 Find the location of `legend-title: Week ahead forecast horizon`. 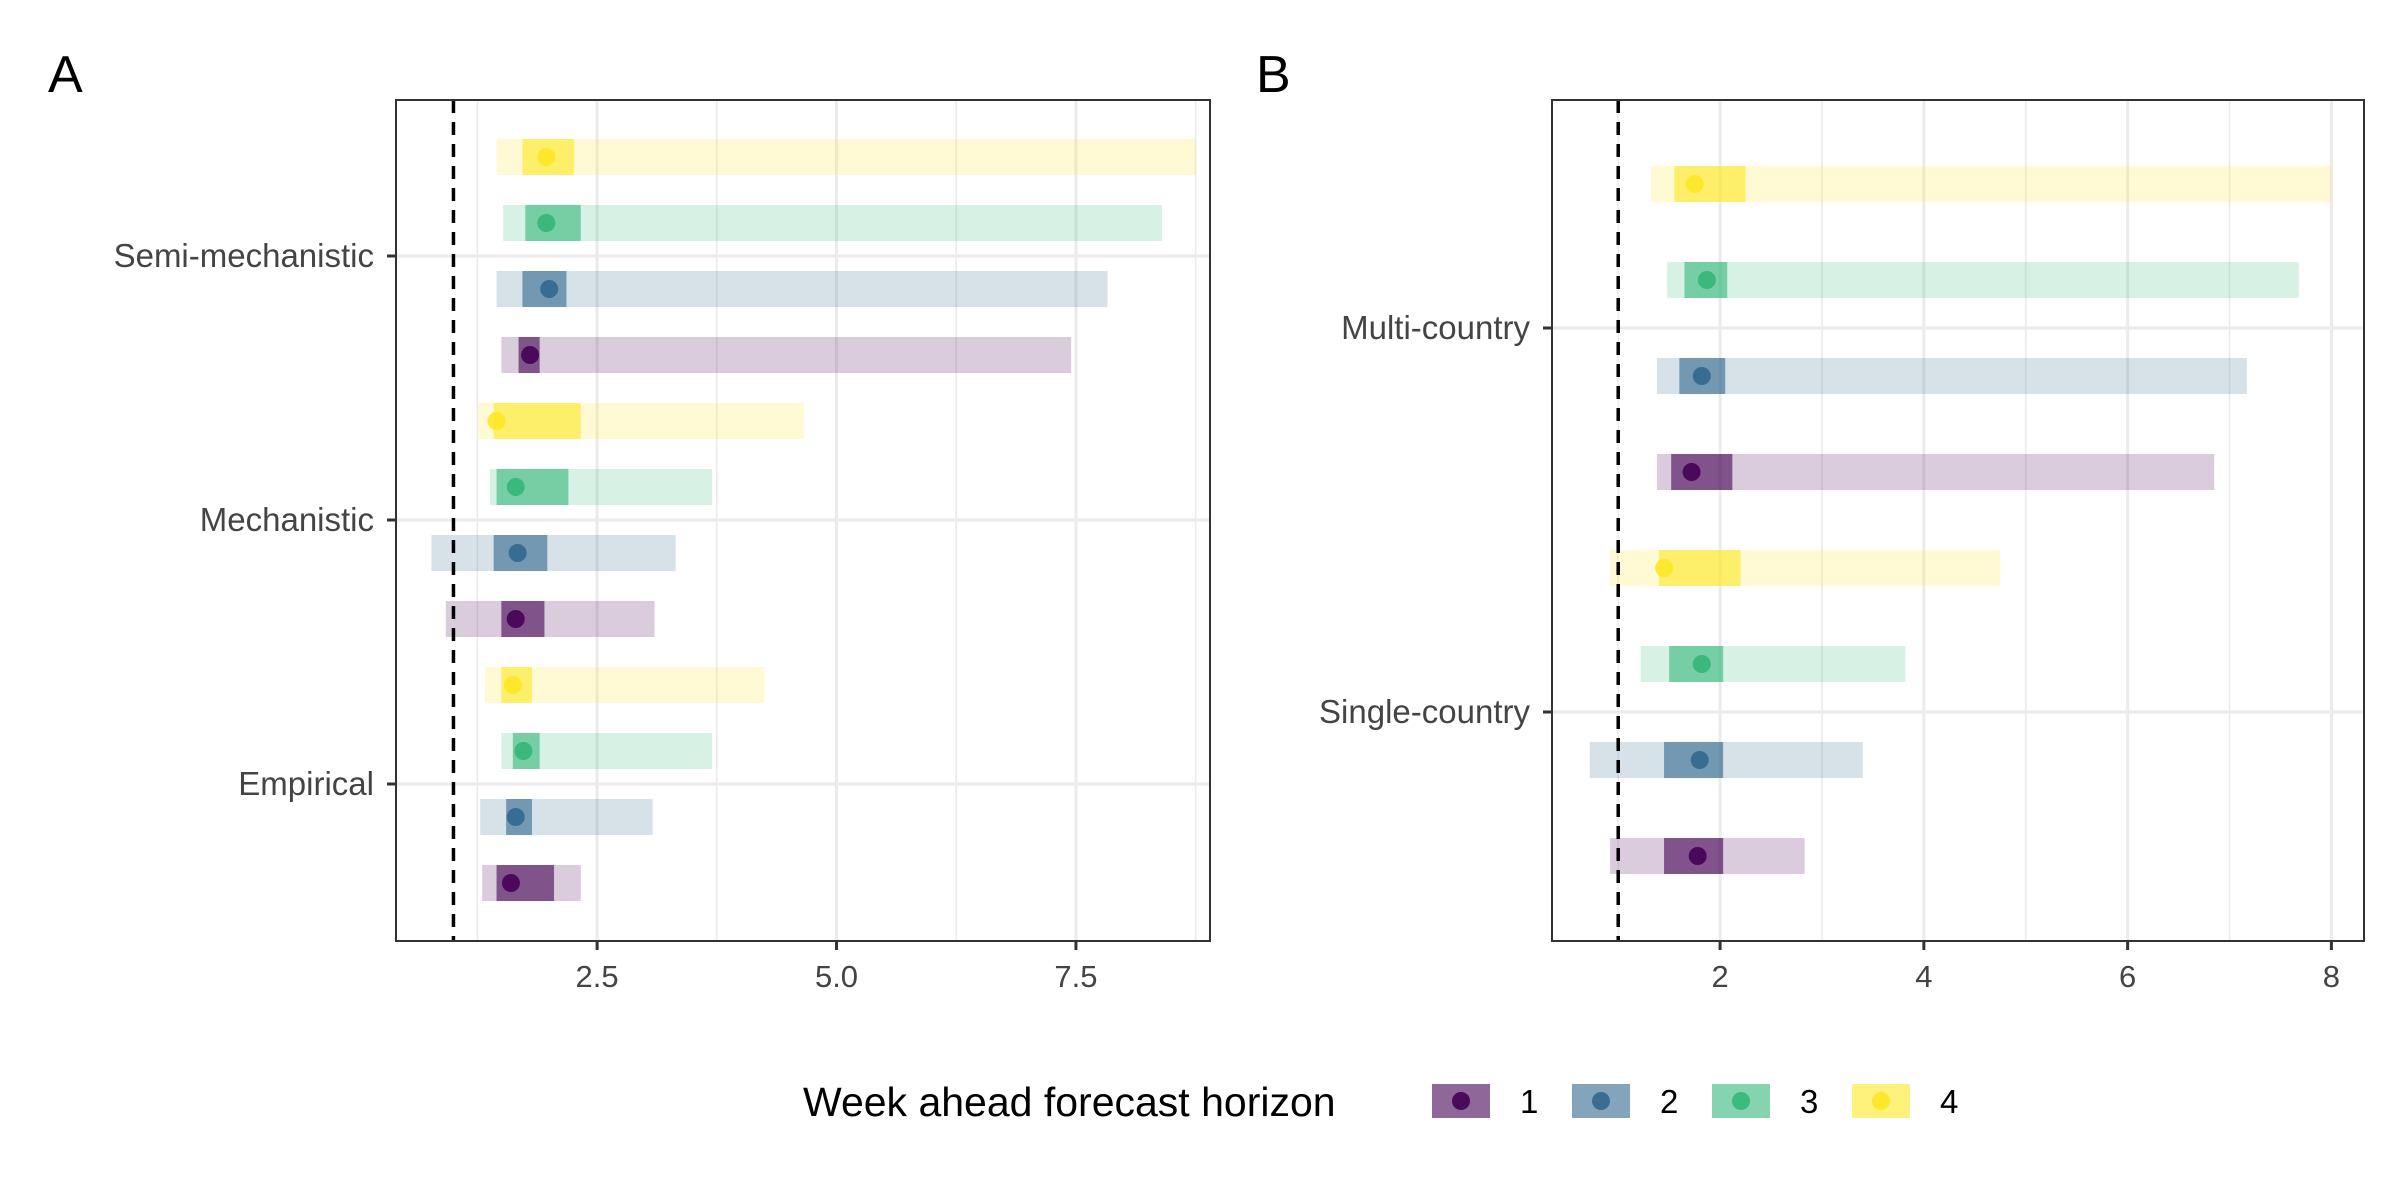

legend-title: Week ahead forecast horizon is located at coordinates (1069, 1102).